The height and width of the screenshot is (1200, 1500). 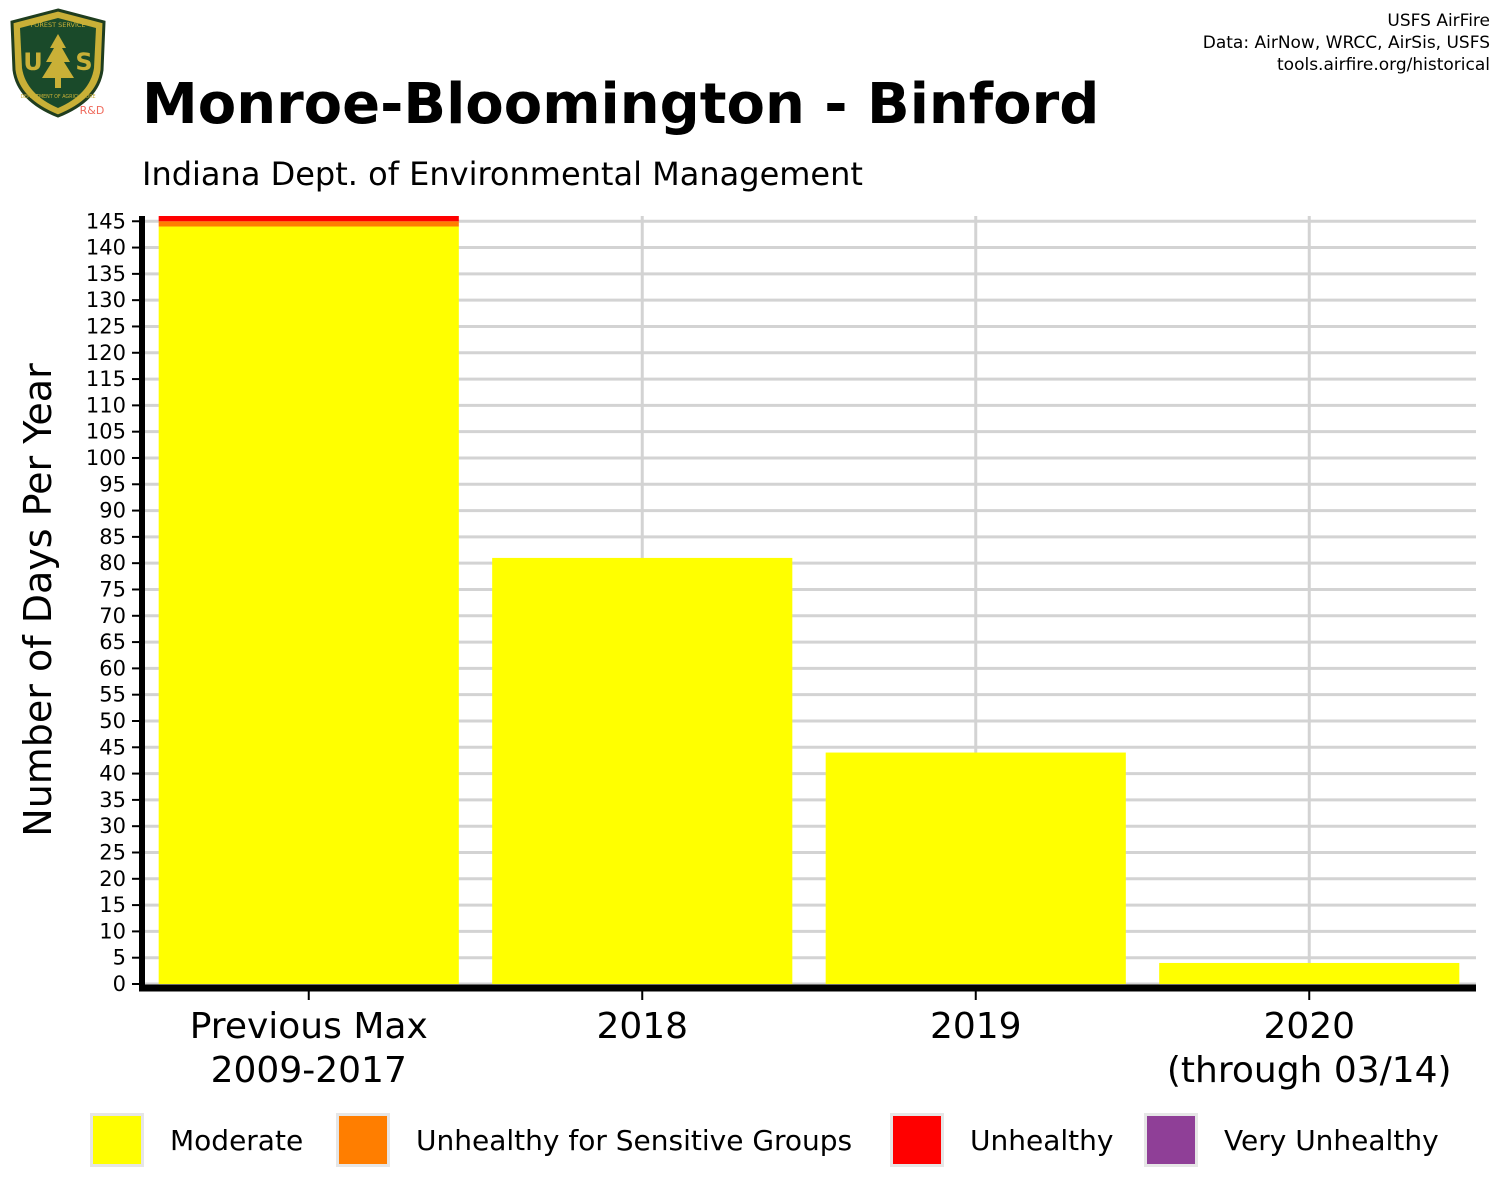 What do you see at coordinates (92, 110) in the screenshot?
I see `svg-text: R&D` at bounding box center [92, 110].